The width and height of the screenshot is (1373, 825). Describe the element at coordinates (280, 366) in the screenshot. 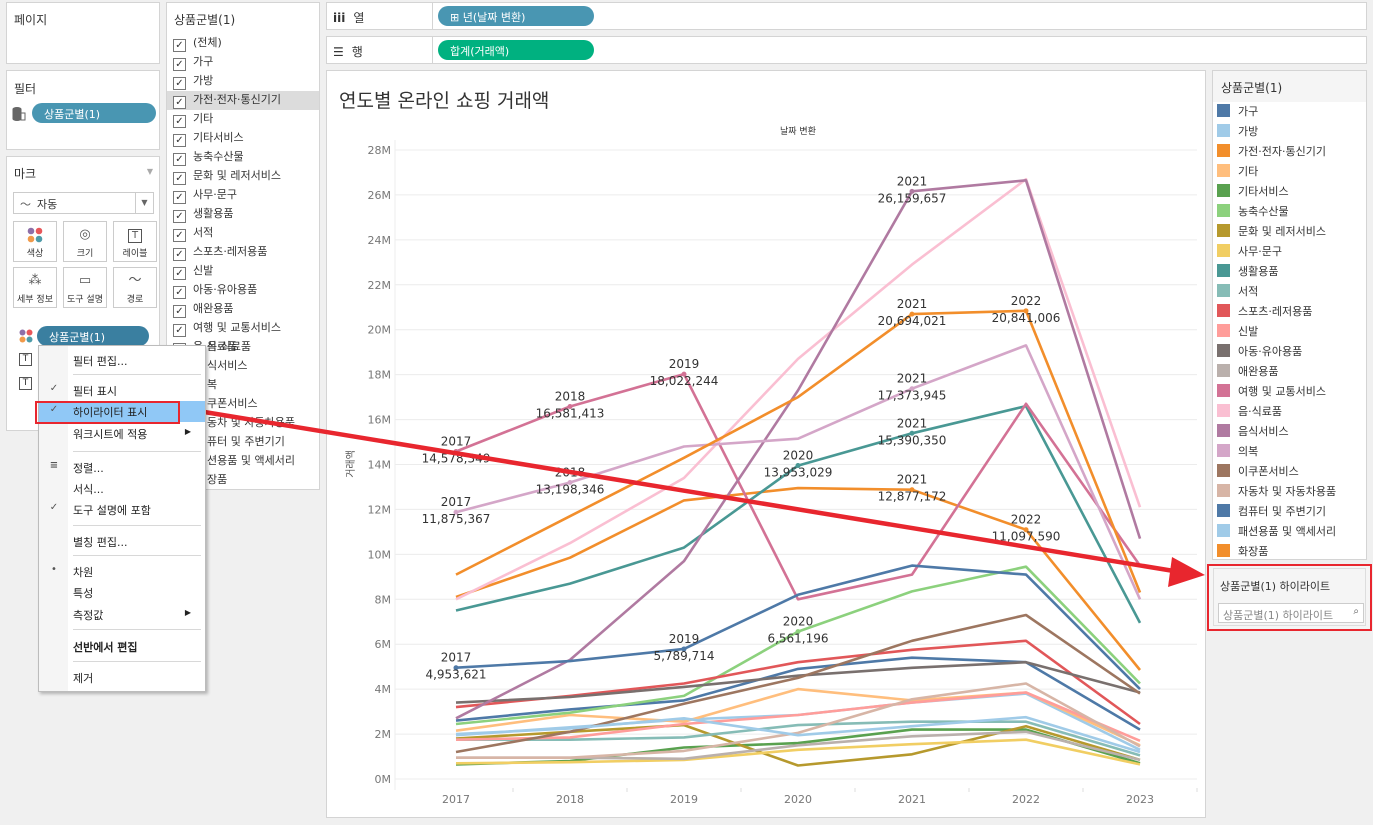

I see `filter-item-partial: 식서비스` at that location.